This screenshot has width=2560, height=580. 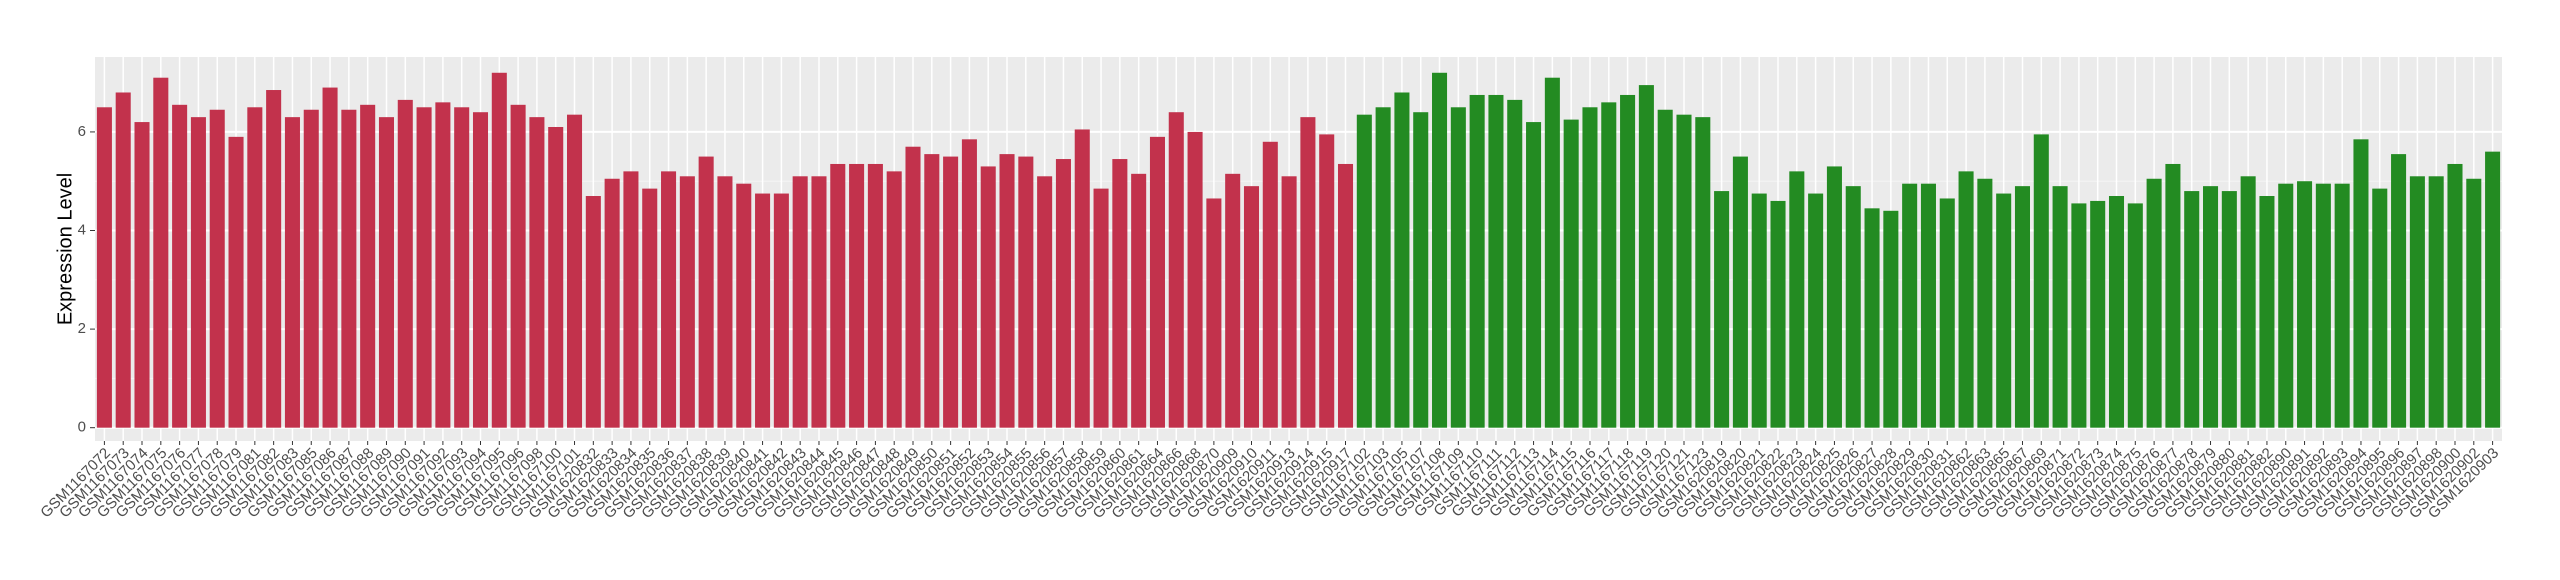 I want to click on y-axis-label: Expression Level, so click(x=65, y=249).